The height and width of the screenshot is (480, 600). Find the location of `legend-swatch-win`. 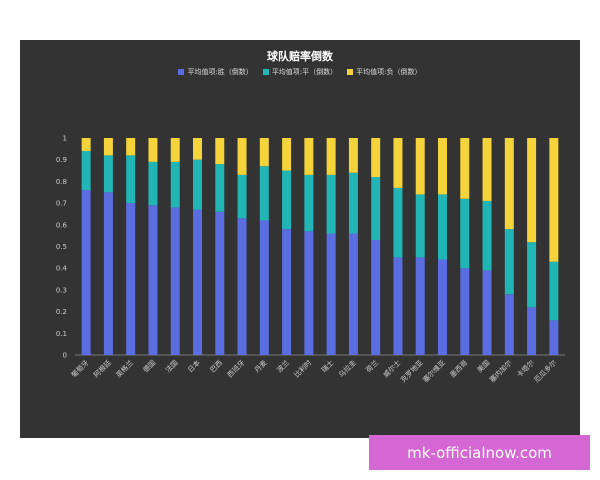

legend-swatch-win is located at coordinates (181, 72).